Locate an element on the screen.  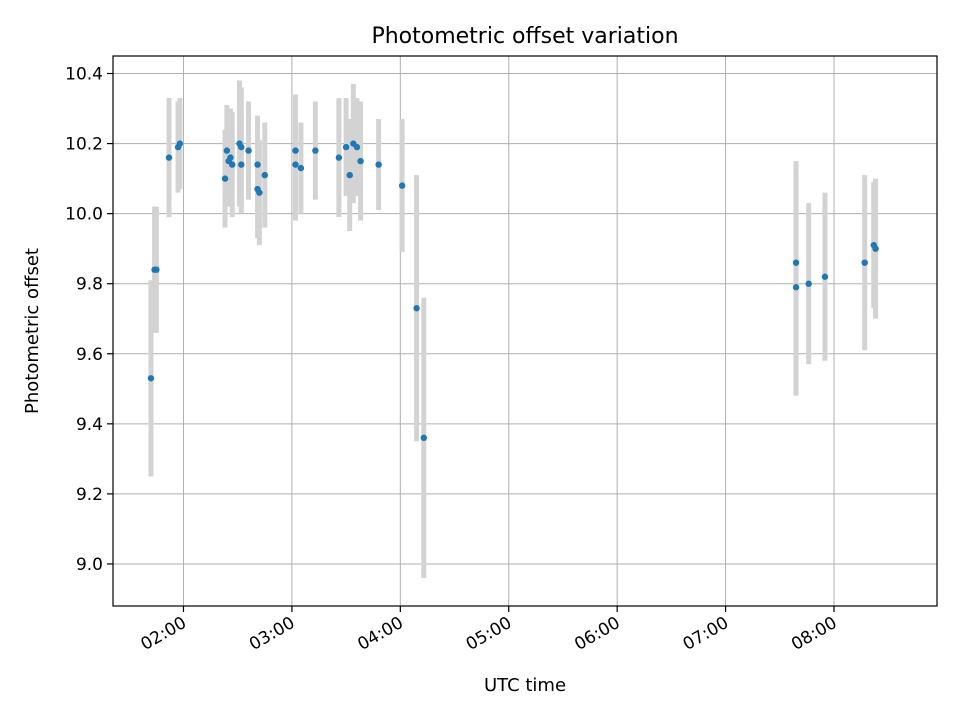
y-tick-label: 10.2 is located at coordinates (84, 145).